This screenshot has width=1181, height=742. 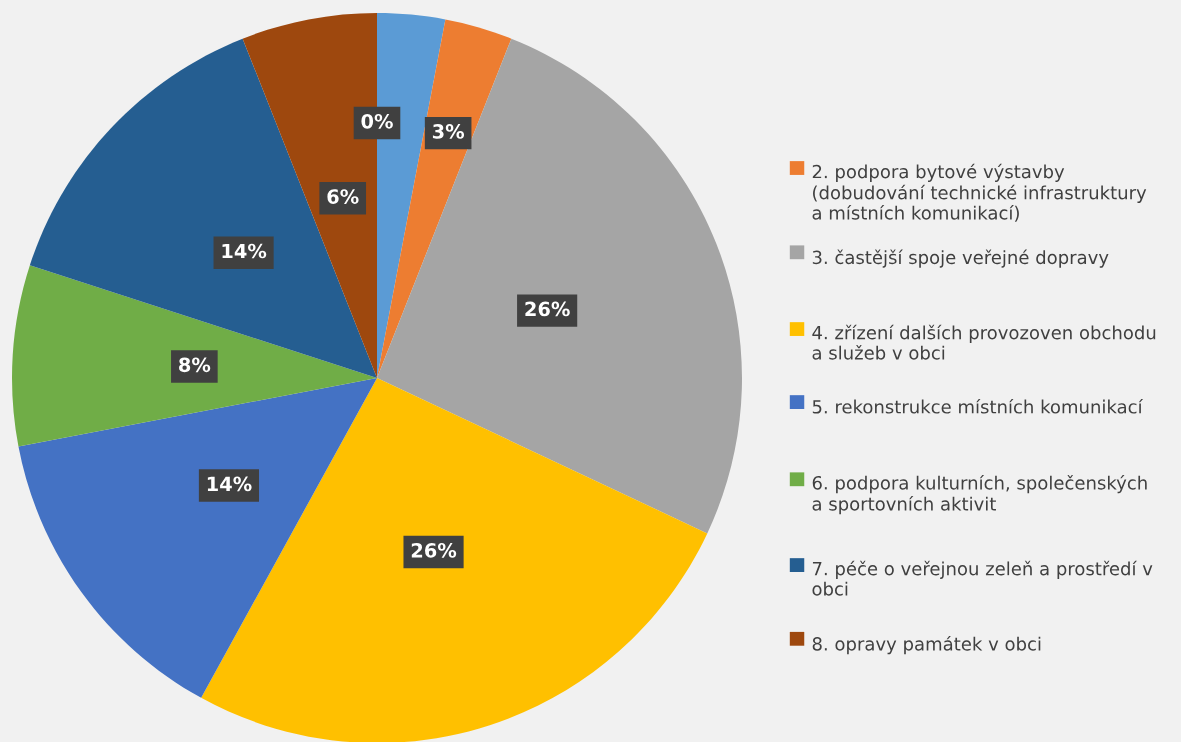 I want to click on legend-label: 8. opravy památek v obci, so click(x=926, y=645).